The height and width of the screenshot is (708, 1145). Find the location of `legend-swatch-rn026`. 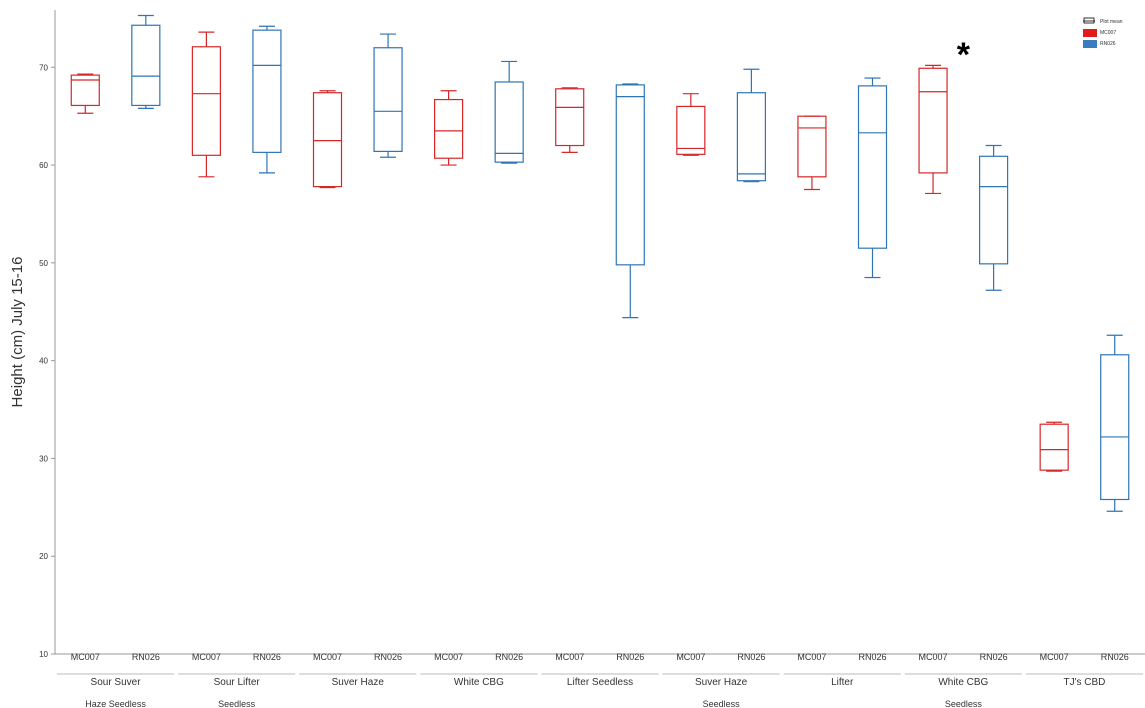

legend-swatch-rn026 is located at coordinates (1090, 44).